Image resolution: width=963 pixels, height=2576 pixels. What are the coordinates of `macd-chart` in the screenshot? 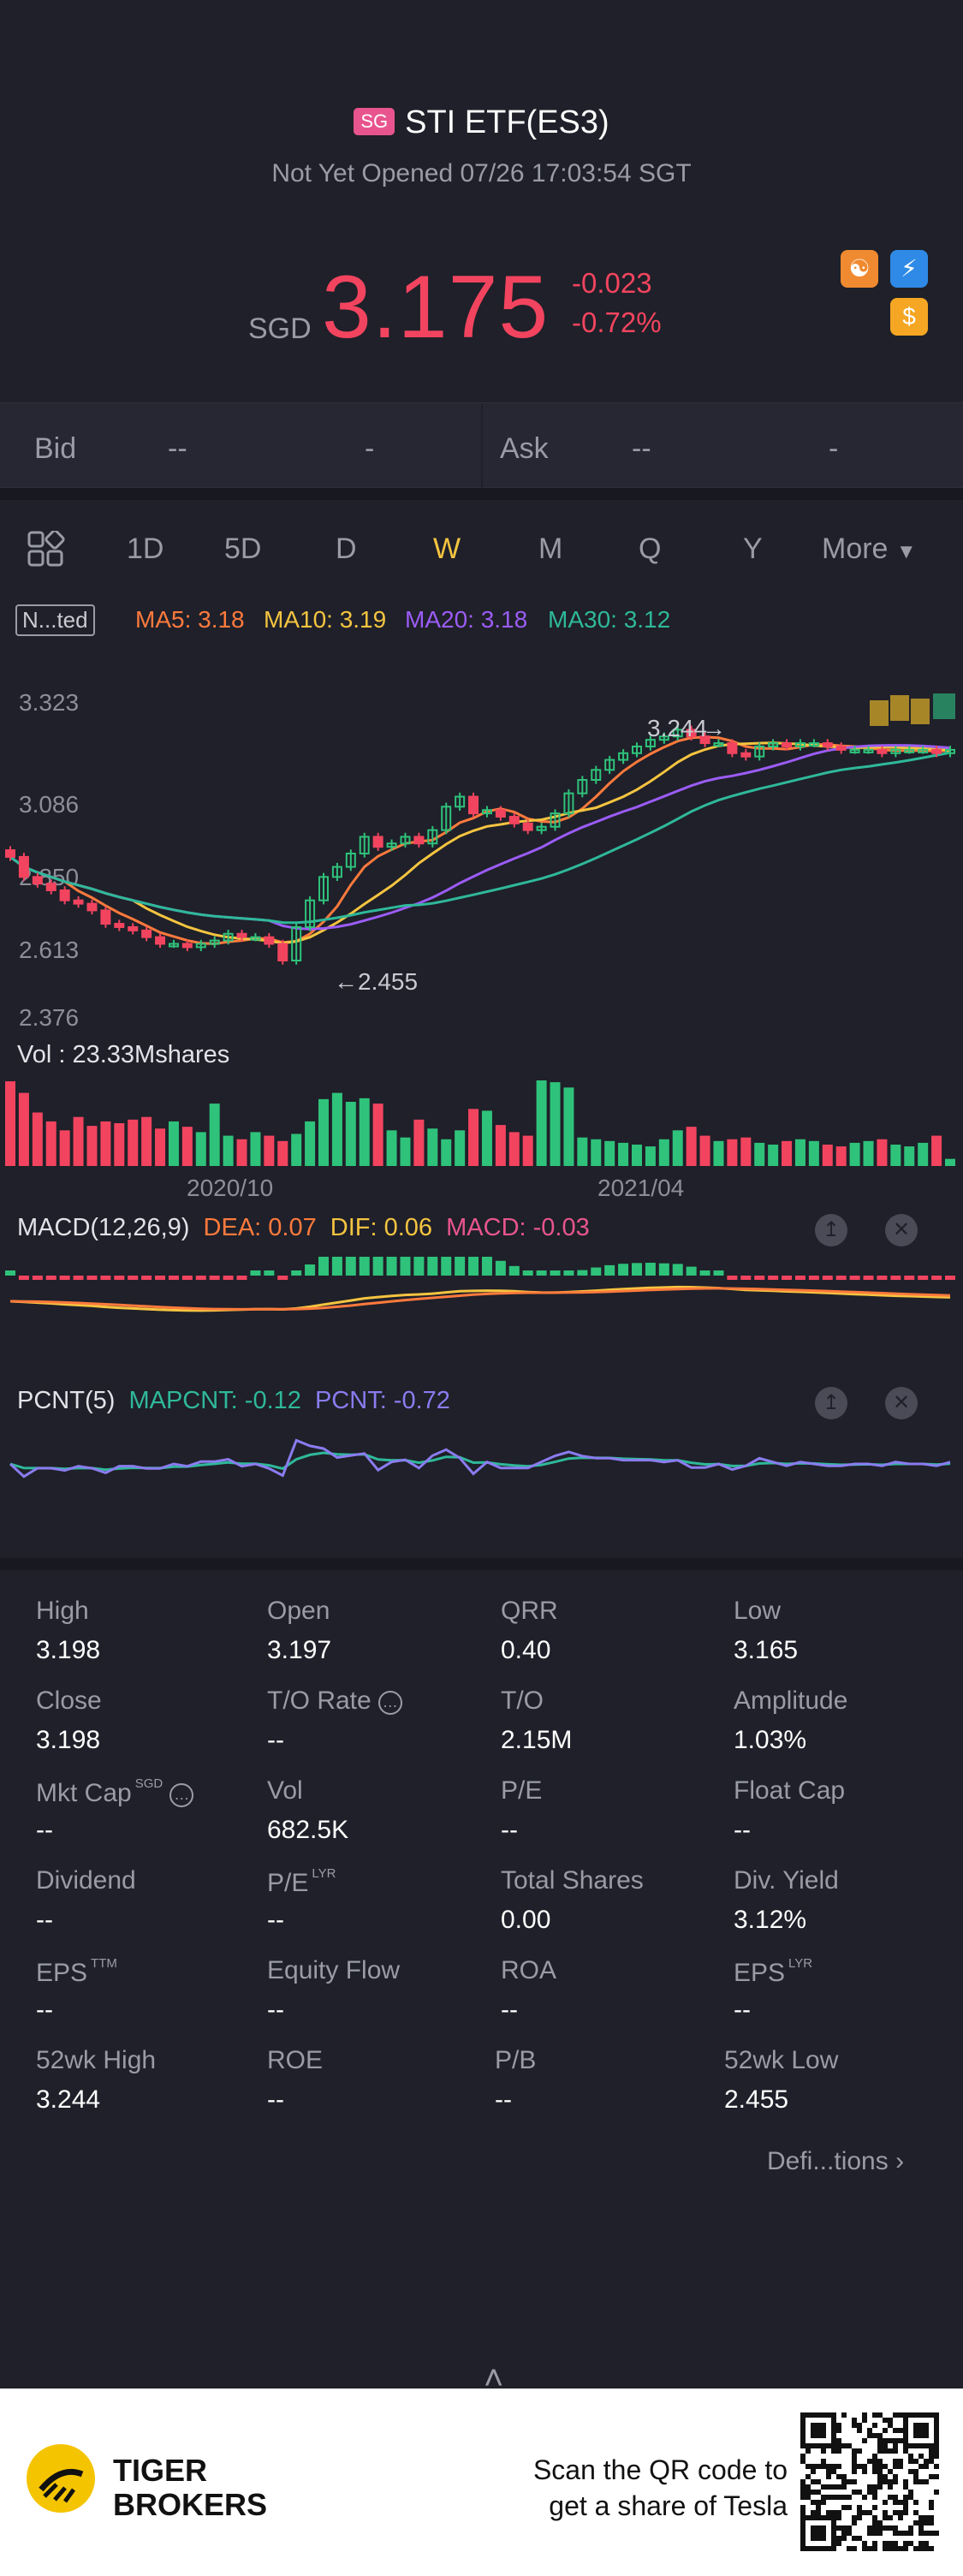 It's located at (481, 1291).